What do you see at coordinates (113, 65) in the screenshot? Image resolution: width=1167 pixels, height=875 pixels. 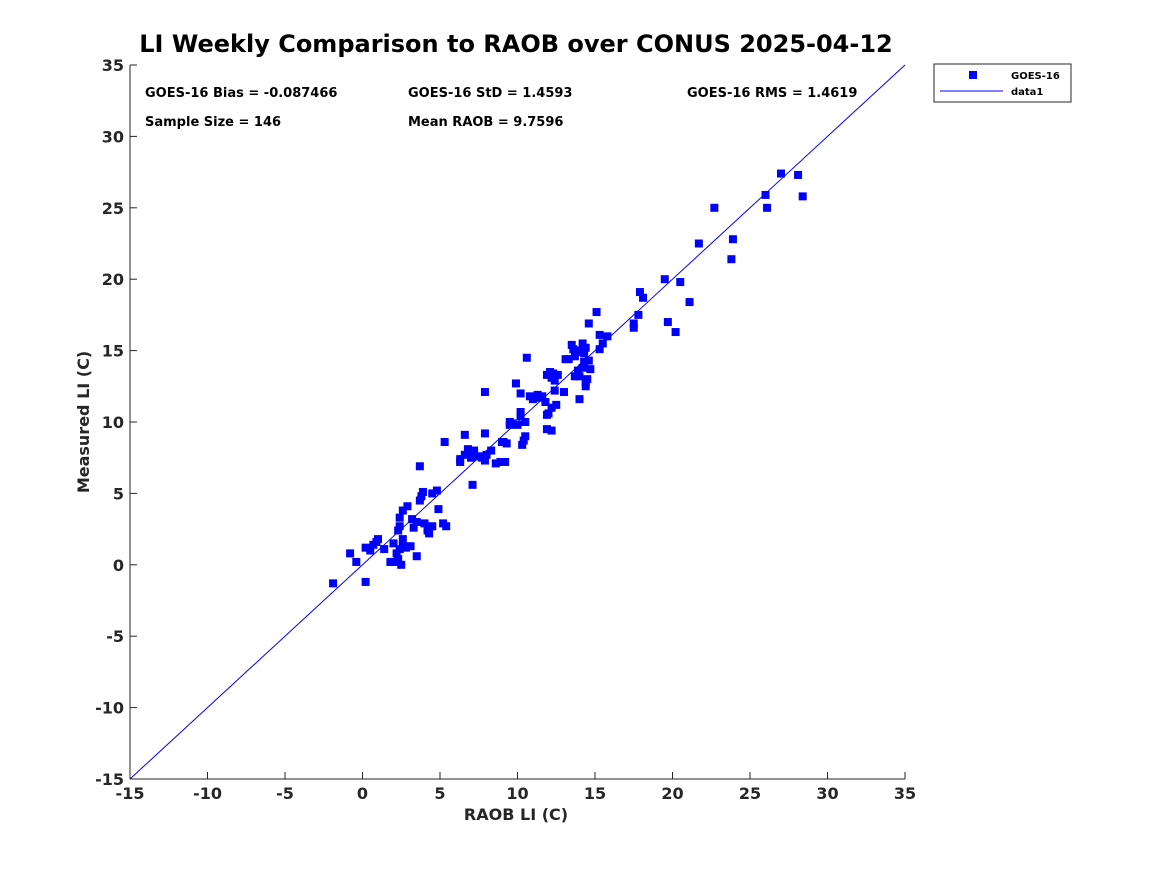 I see `y-tick-label: 35` at bounding box center [113, 65].